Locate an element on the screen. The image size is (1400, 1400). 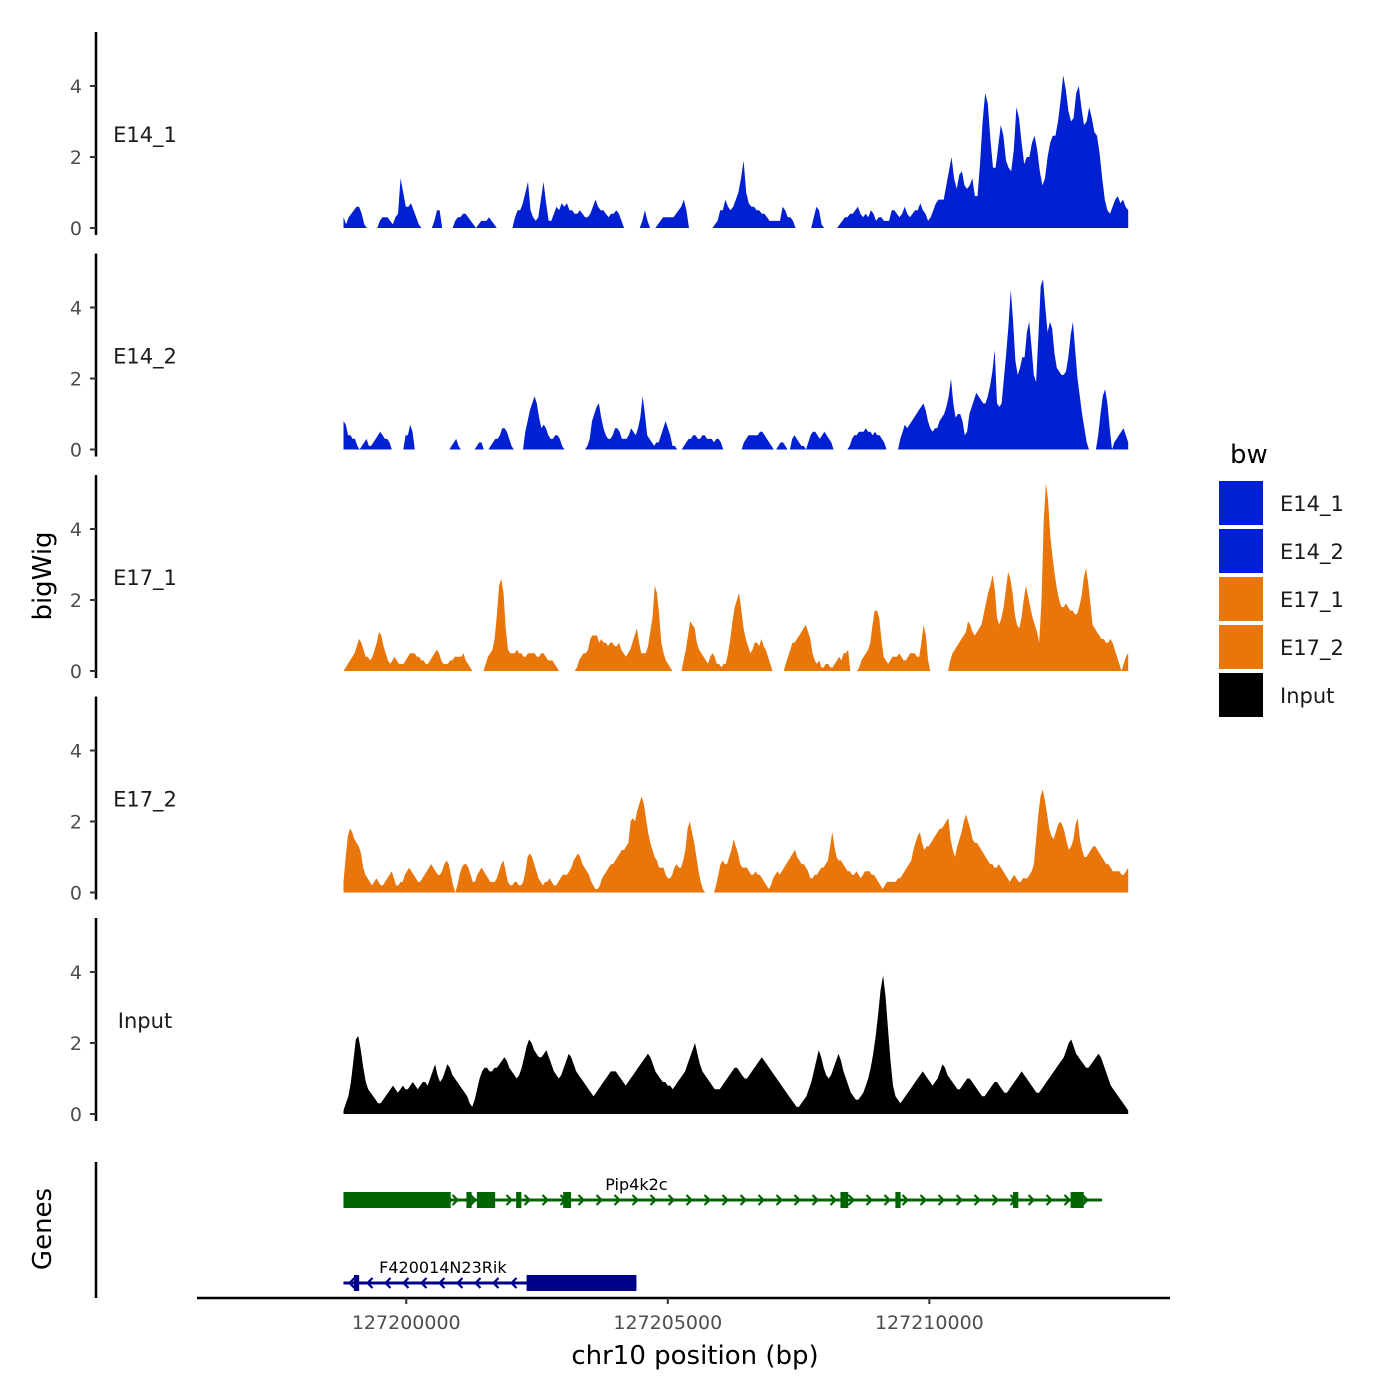
gene-label: Pip4k2c is located at coordinates (636, 1184).